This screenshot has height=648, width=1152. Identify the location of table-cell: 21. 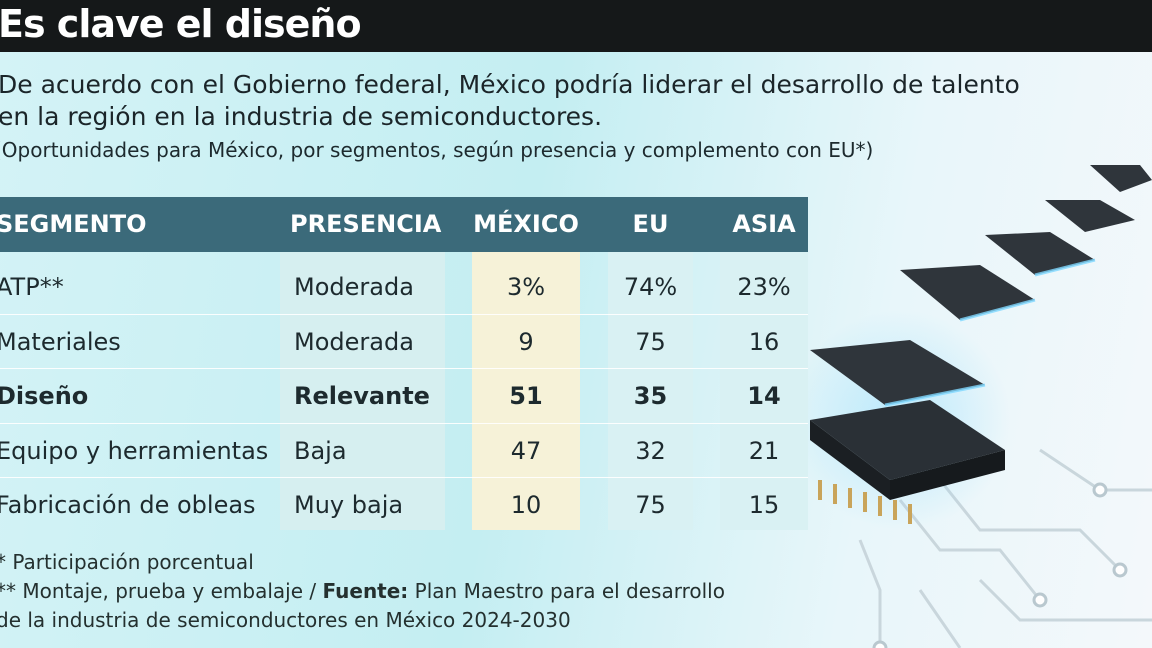
(764, 450).